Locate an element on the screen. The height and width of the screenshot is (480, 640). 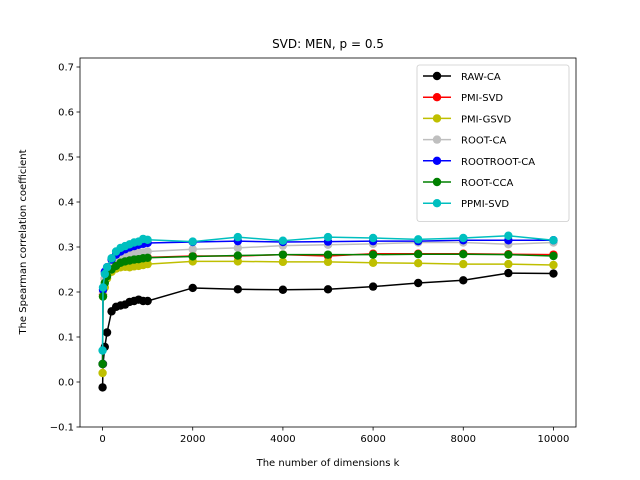
legend-box is located at coordinates (493, 143).